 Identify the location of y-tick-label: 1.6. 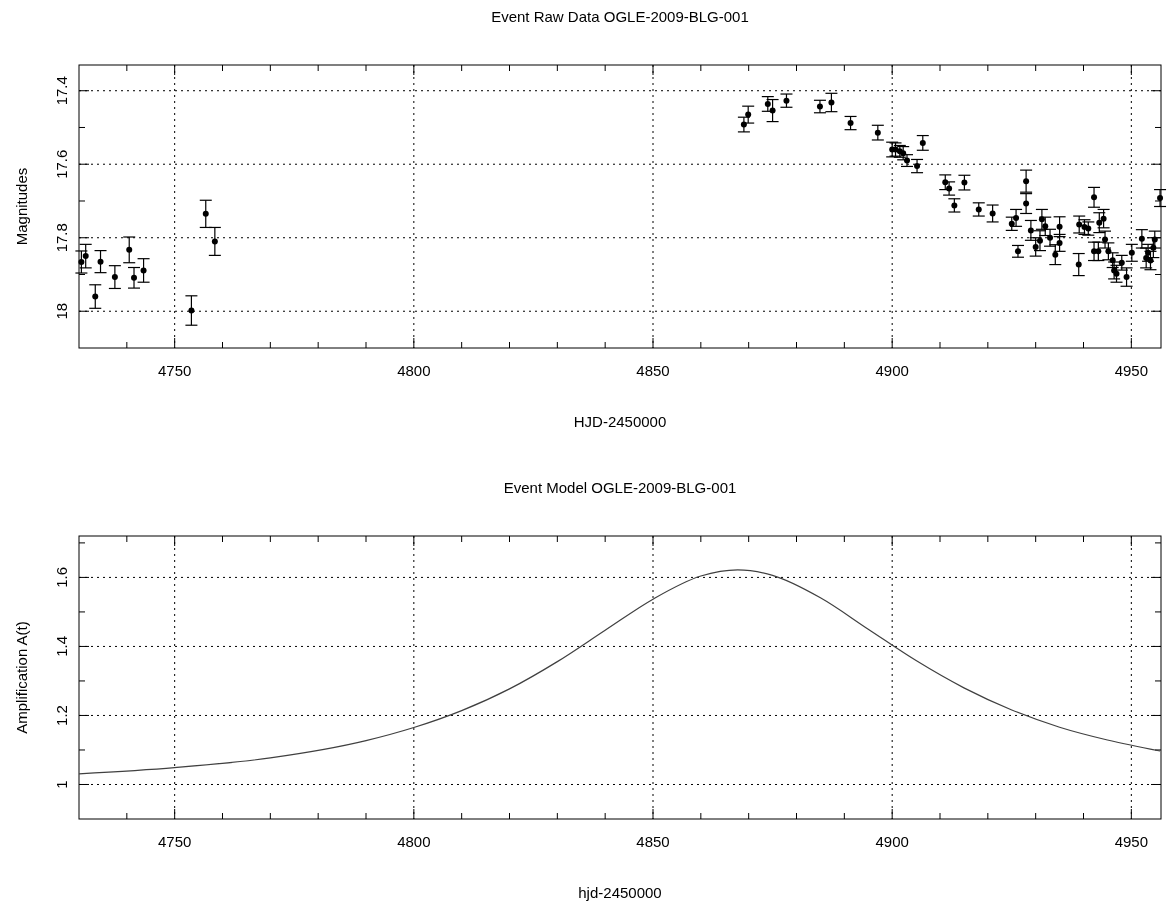
(61, 577).